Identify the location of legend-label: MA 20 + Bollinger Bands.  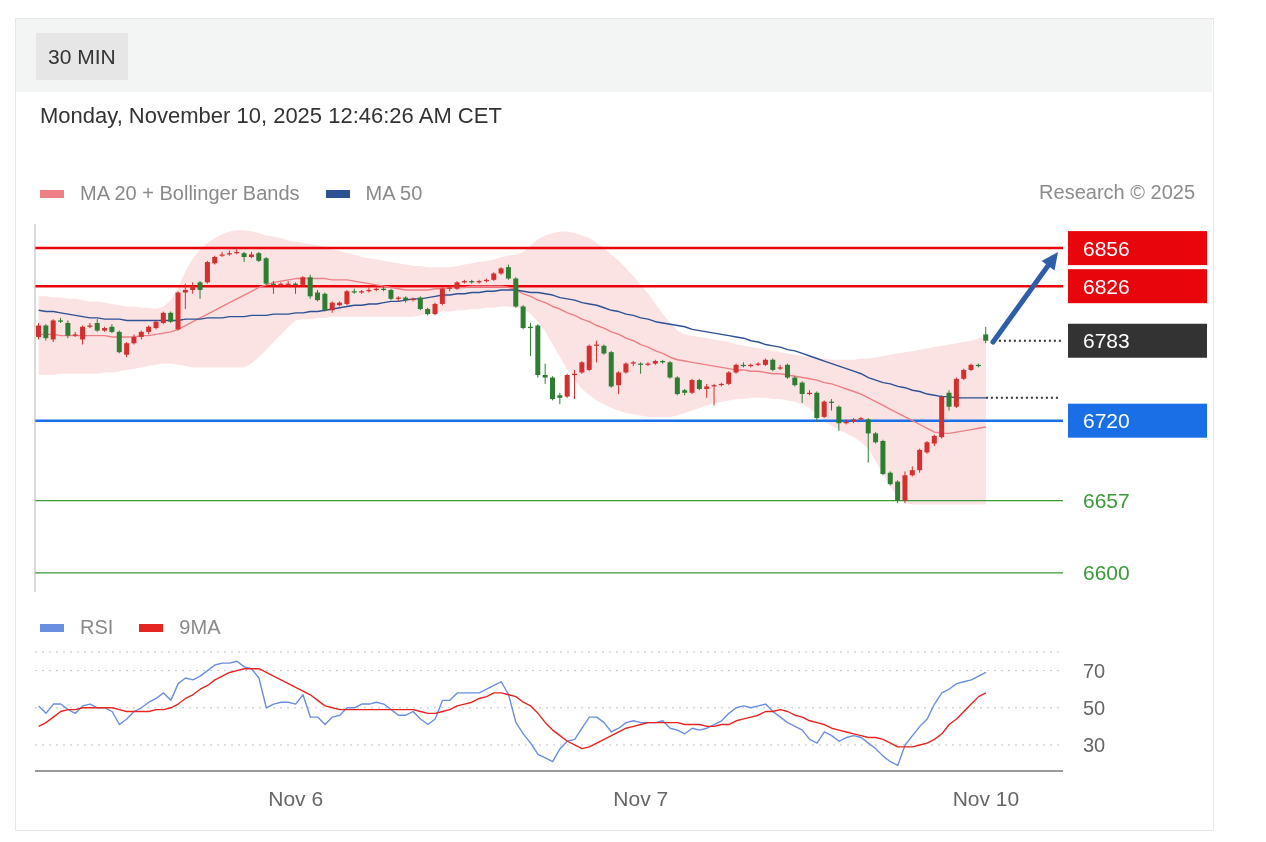
(190, 193).